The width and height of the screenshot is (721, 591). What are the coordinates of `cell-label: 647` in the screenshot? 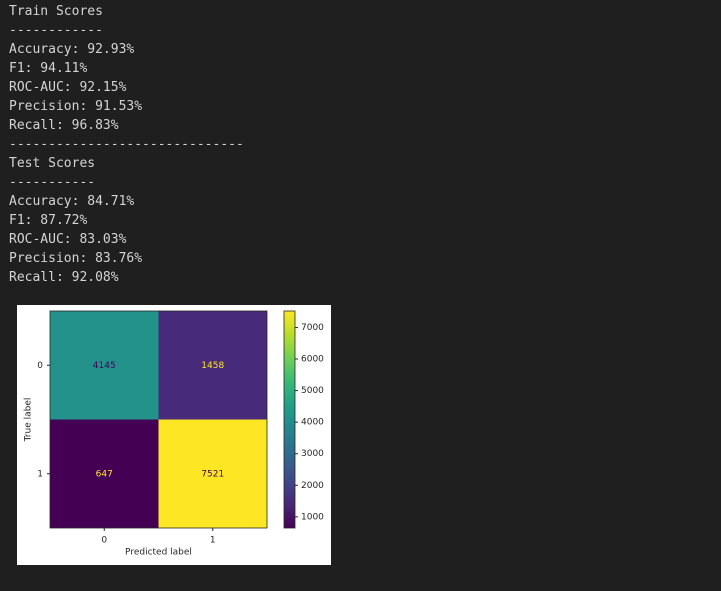 It's located at (104, 474).